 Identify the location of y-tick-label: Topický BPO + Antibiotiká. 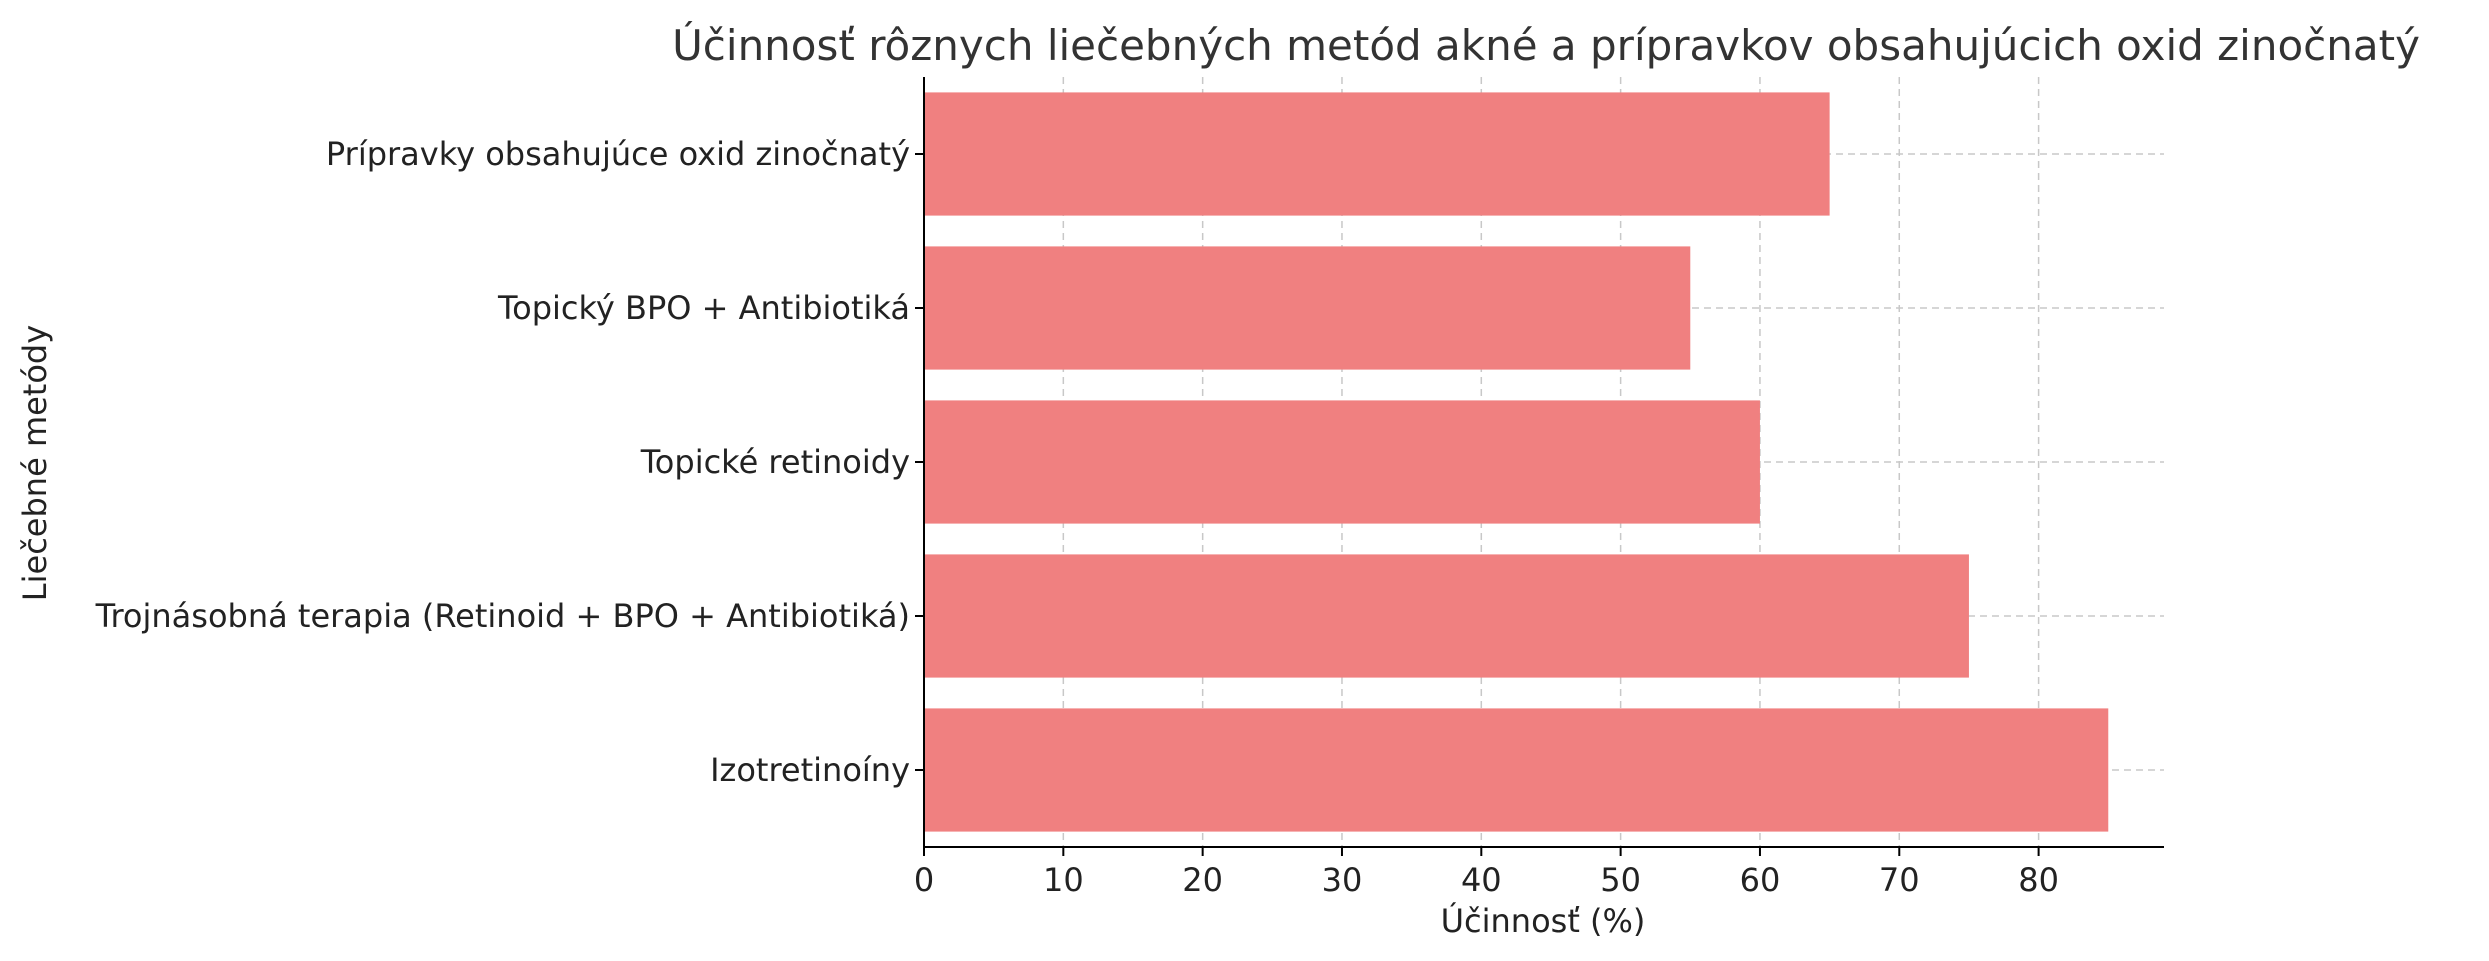
(703, 308).